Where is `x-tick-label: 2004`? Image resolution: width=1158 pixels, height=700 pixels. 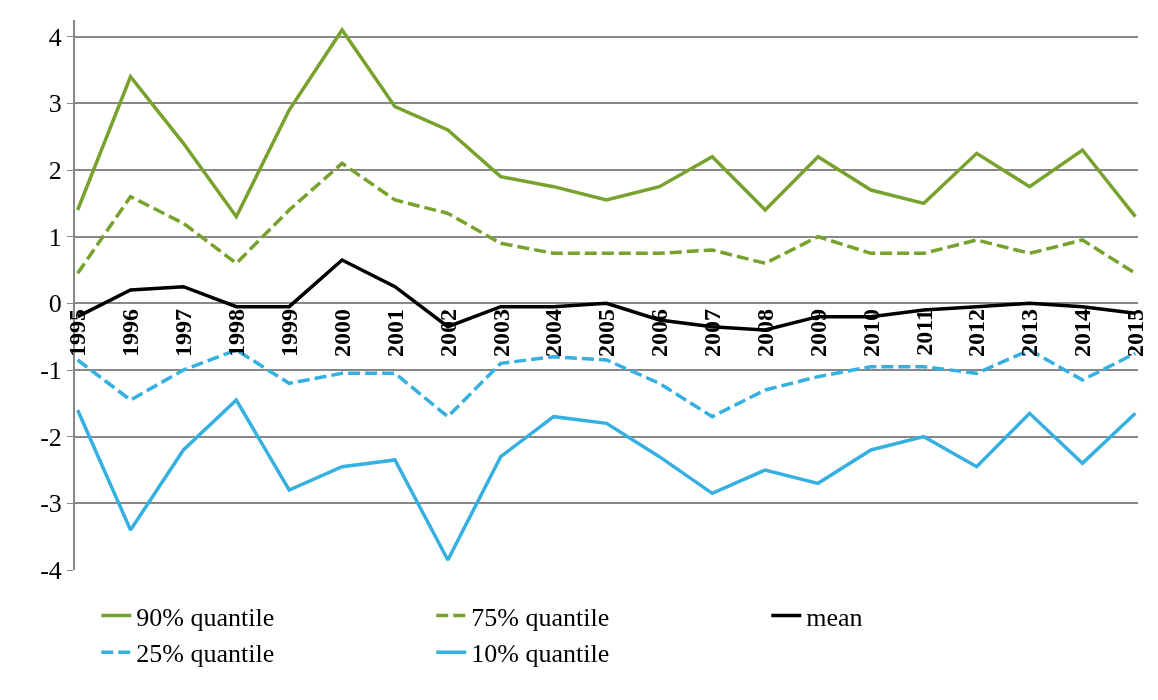 x-tick-label: 2004 is located at coordinates (553, 333).